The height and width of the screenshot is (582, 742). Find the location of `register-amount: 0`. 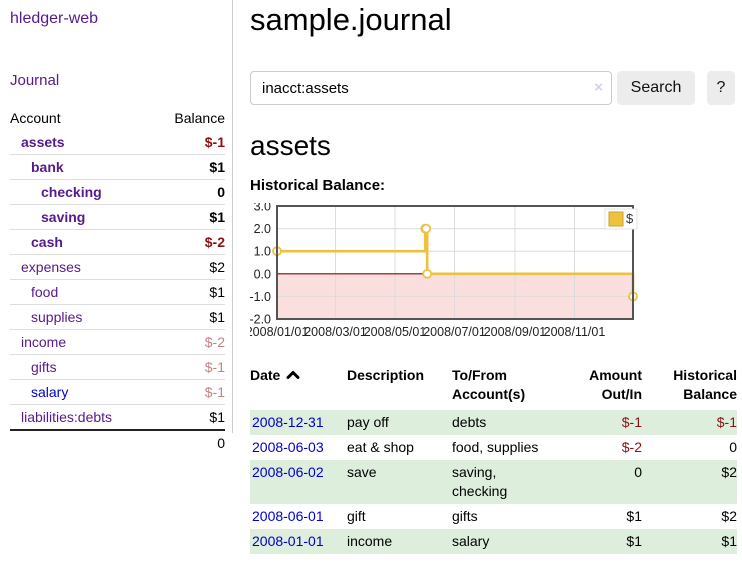

register-amount: 0 is located at coordinates (638, 472).